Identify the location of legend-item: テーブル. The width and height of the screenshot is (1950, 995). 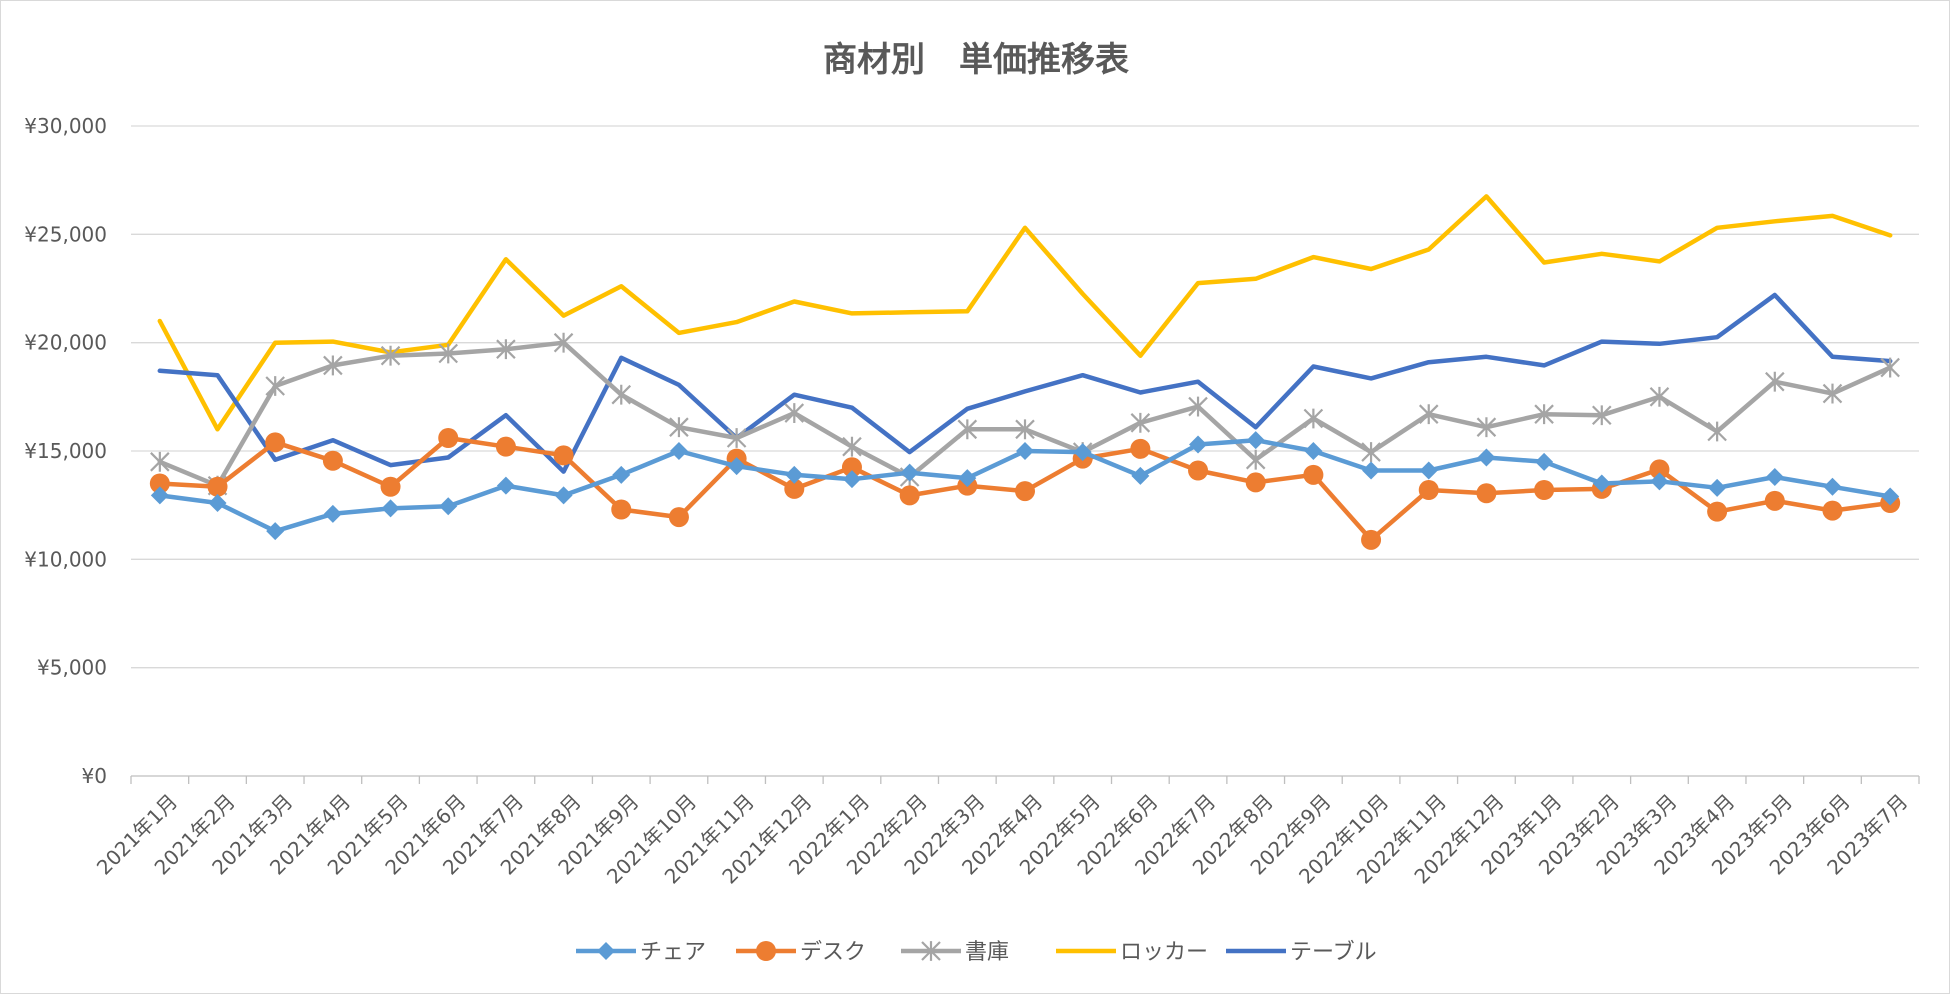
(1301, 952).